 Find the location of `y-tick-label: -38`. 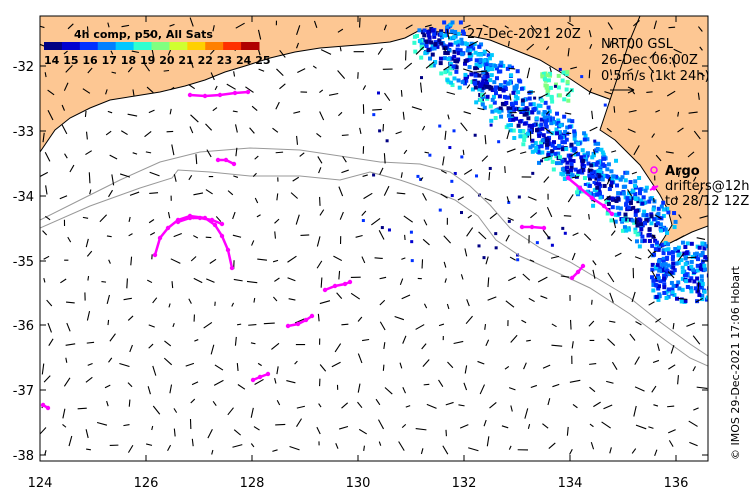

y-tick-label: -38 is located at coordinates (23, 456).